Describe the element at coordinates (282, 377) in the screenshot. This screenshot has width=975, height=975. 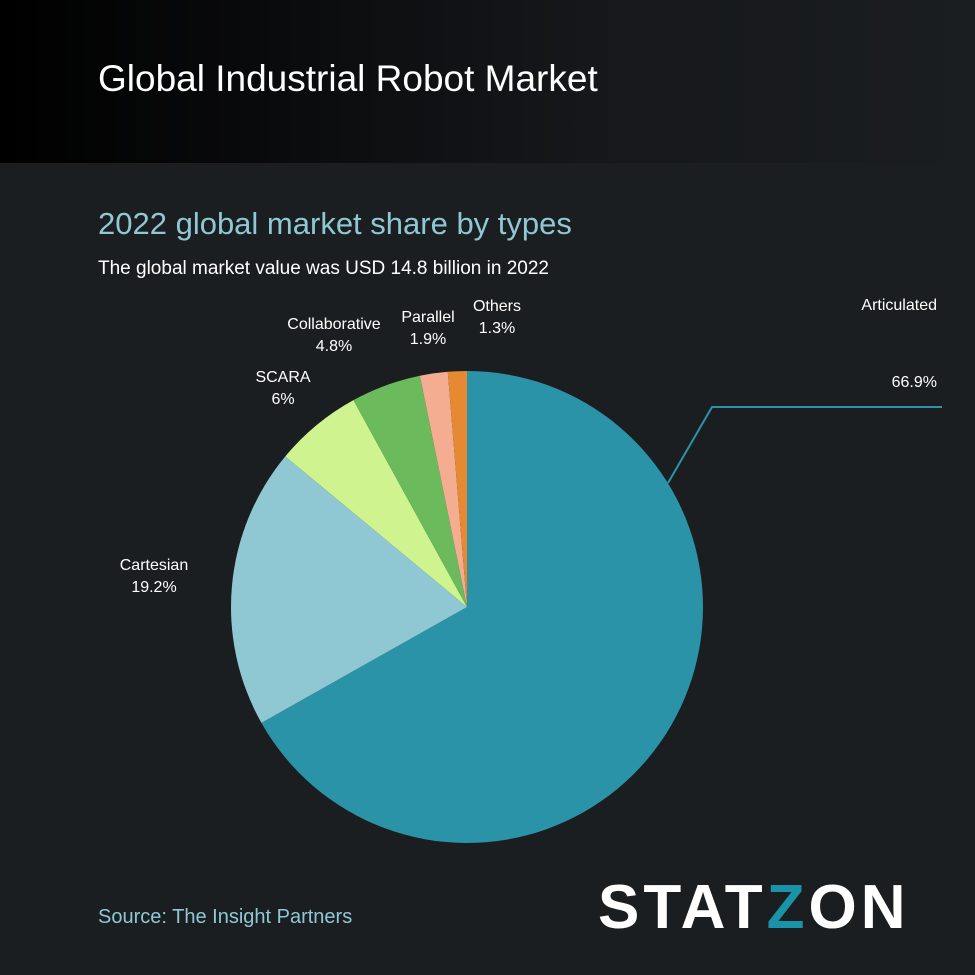
I see `slice-category-label: SCARA` at that location.